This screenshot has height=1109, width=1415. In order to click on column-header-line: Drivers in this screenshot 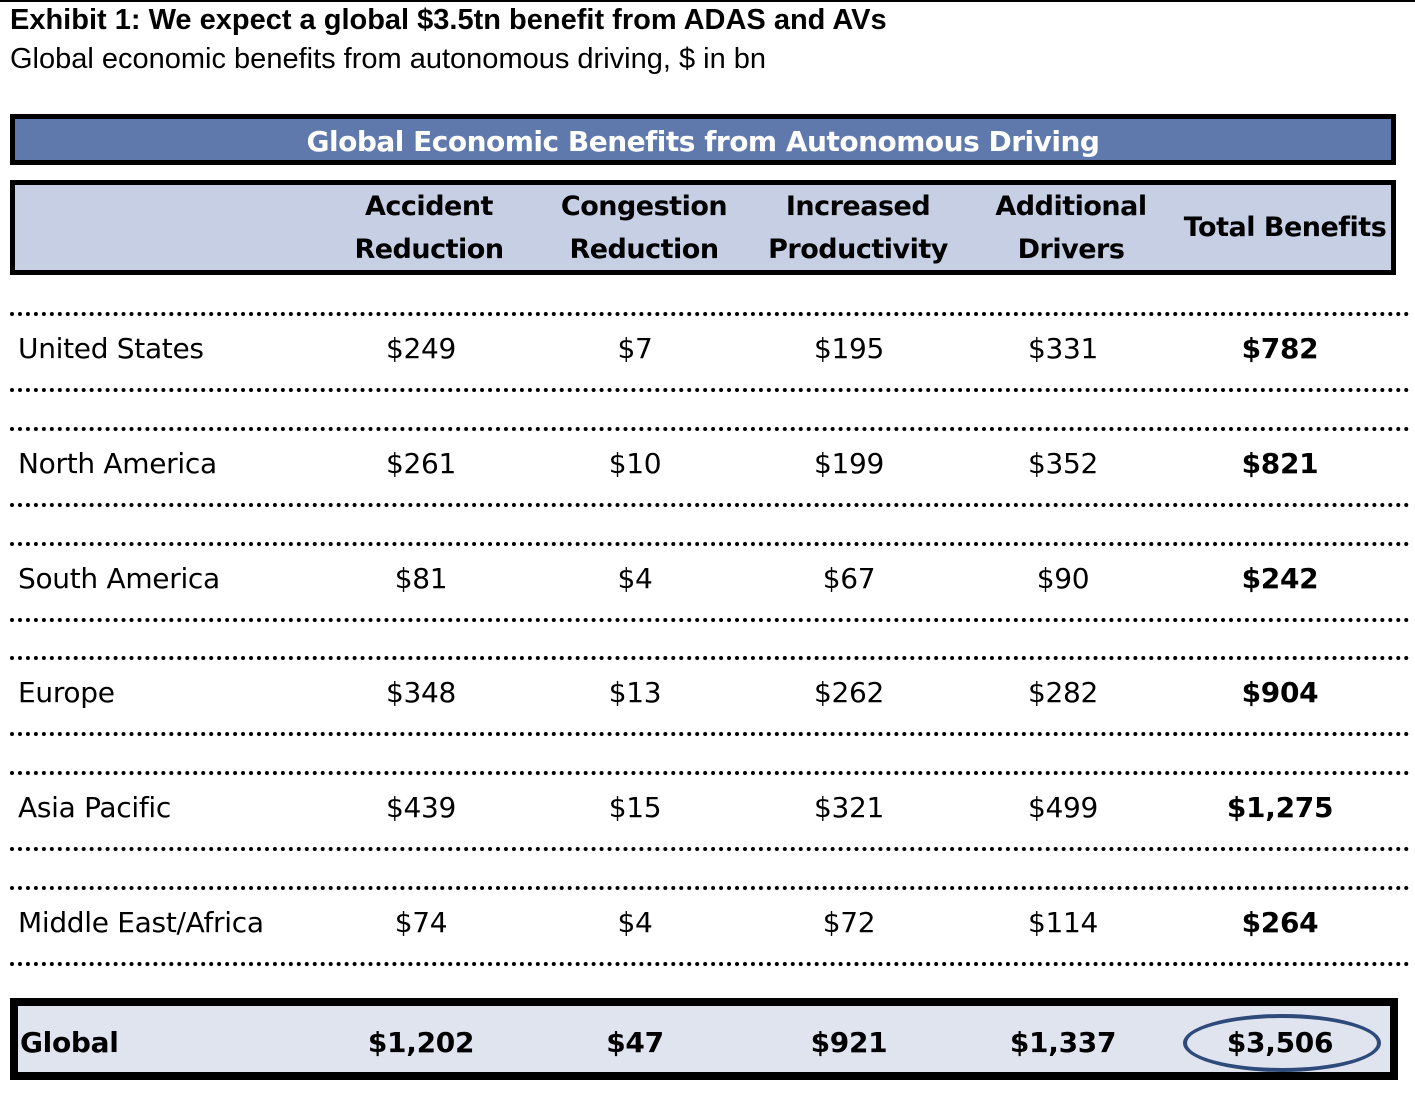, I will do `click(1071, 249)`.